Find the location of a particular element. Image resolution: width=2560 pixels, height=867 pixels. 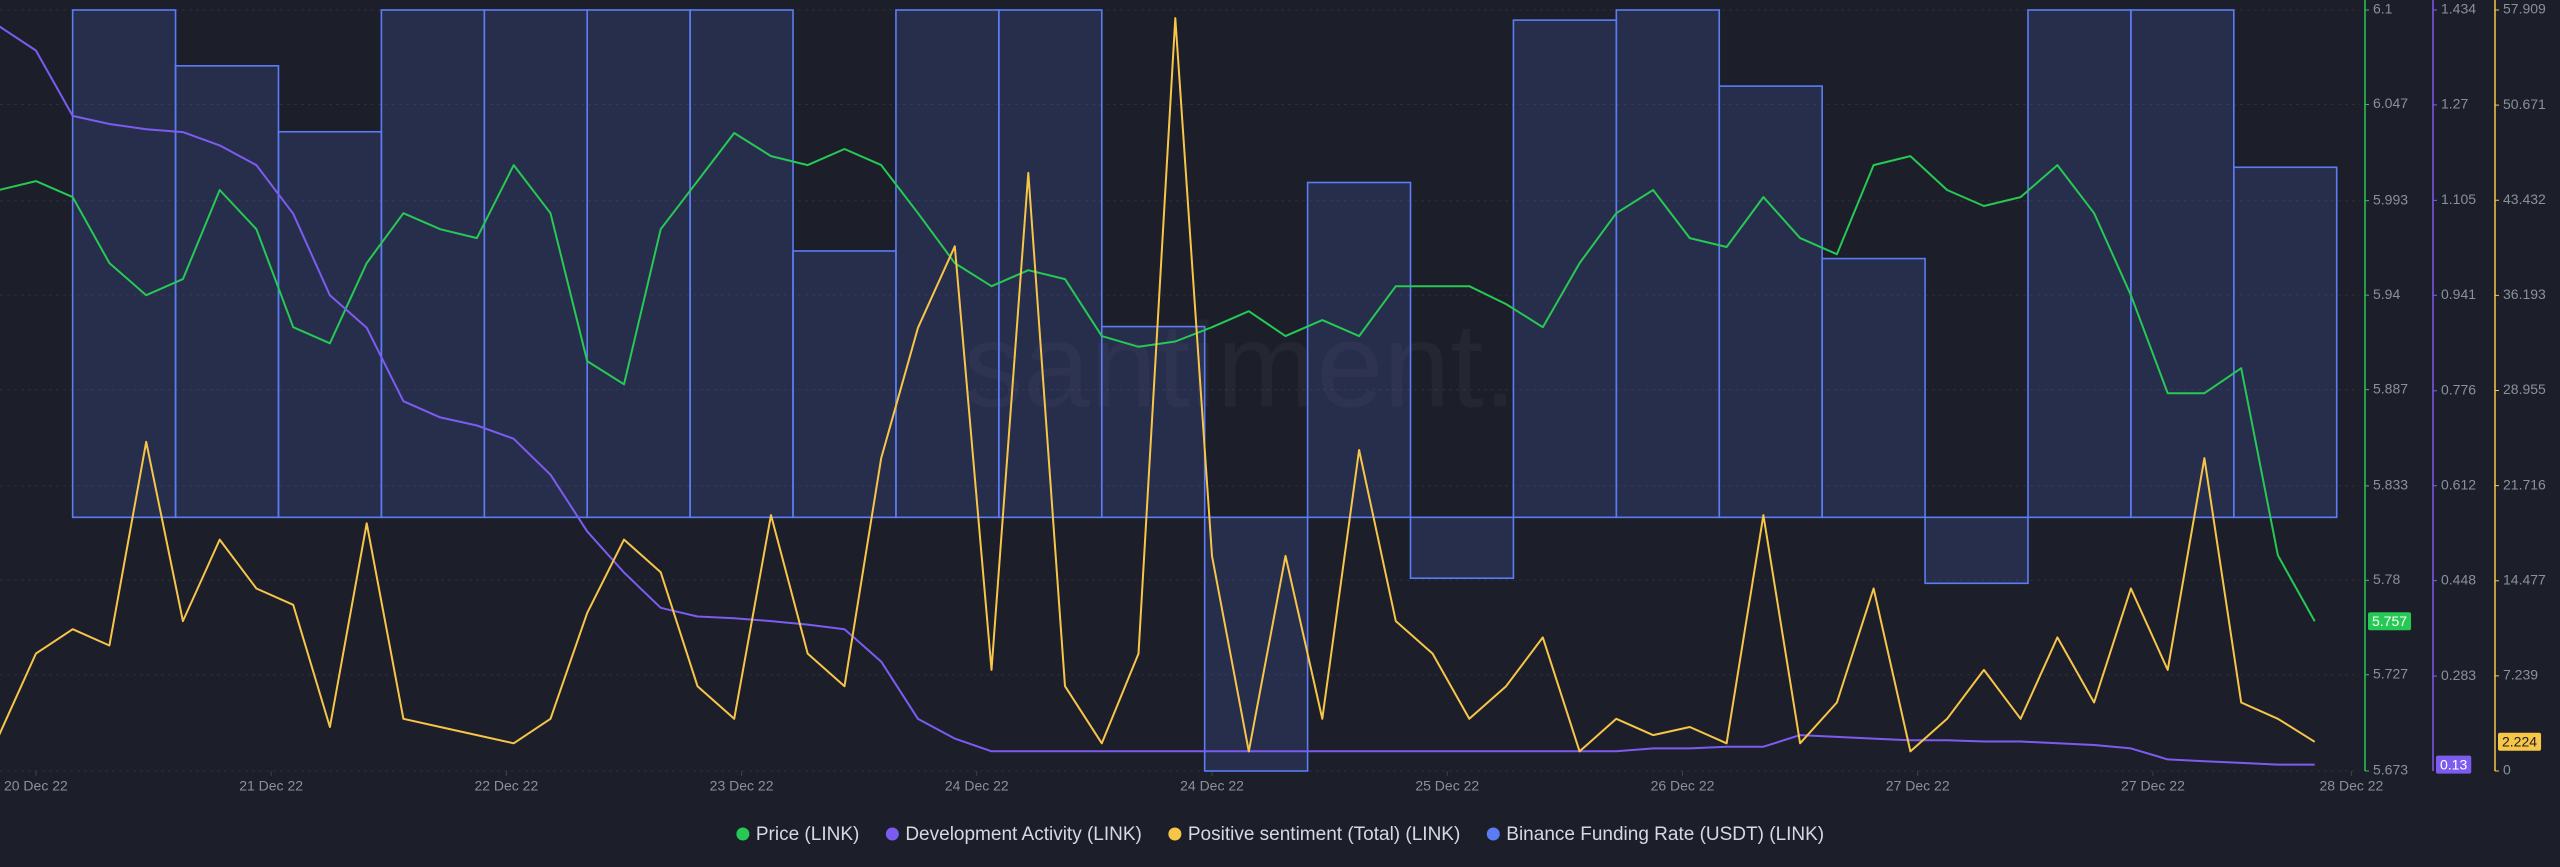

y-tick-label: 5.78 is located at coordinates (2386, 579).